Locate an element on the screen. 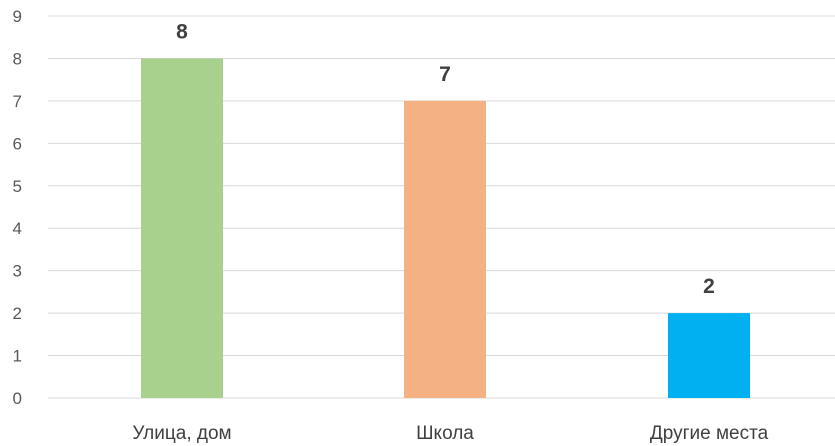 Image resolution: width=835 pixels, height=446 pixels. y-tick-label: 2 is located at coordinates (17, 313).